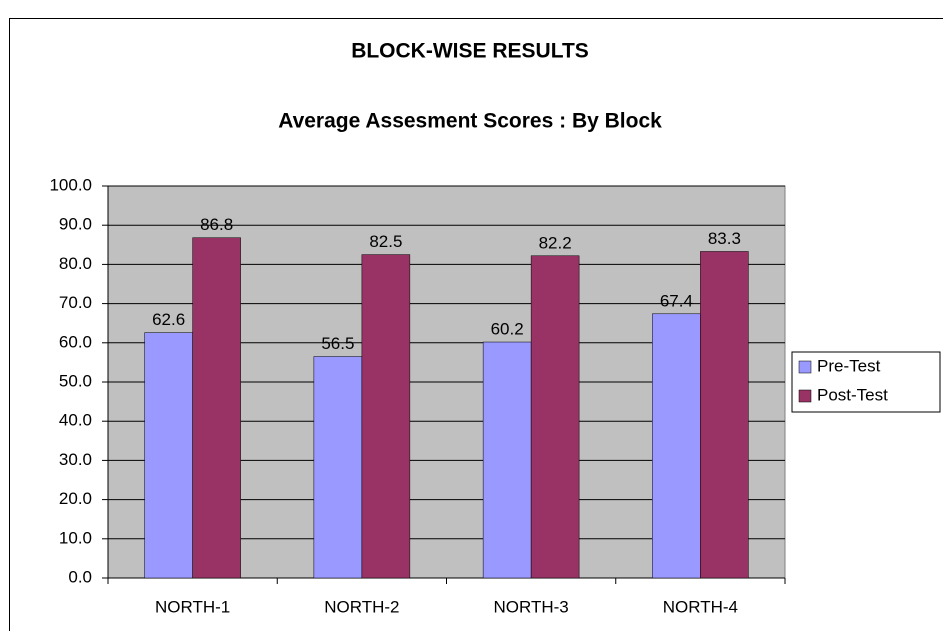 The width and height of the screenshot is (943, 631). I want to click on data-label: 83.3, so click(724, 238).